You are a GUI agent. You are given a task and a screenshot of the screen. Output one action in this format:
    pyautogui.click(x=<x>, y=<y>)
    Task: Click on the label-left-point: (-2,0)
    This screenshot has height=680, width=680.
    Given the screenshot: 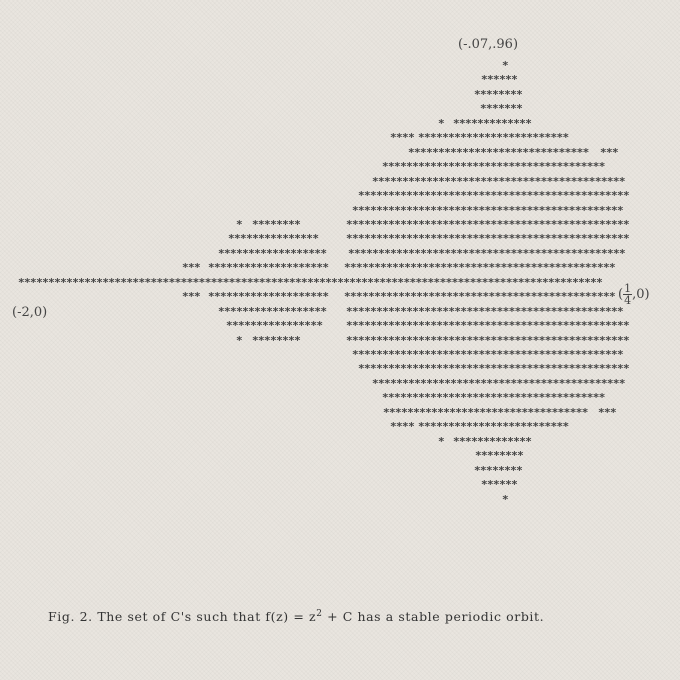 What is the action you would take?
    pyautogui.click(x=30, y=312)
    